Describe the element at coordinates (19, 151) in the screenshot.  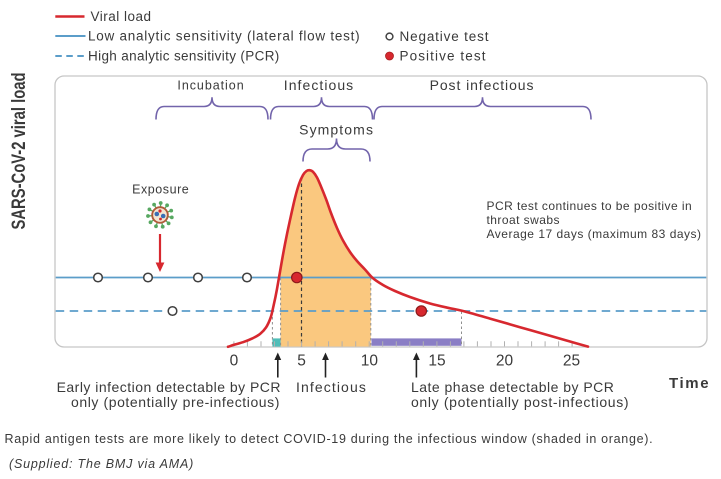
I see `svg-text: SARS-CoV-2 viral load` at that location.